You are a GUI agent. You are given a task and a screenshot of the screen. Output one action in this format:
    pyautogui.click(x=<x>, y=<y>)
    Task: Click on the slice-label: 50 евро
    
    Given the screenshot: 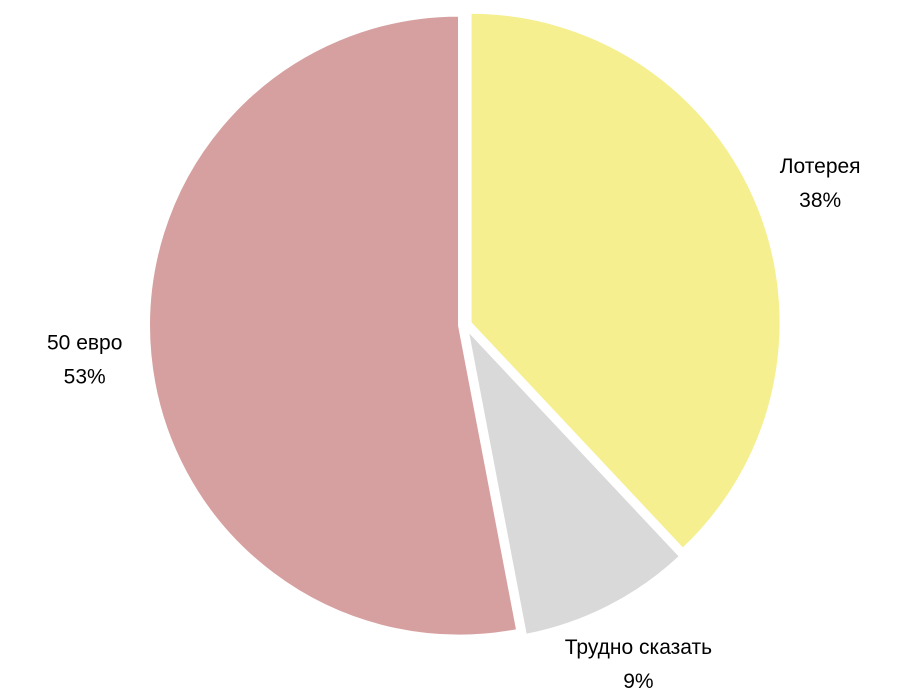 What is the action you would take?
    pyautogui.click(x=84, y=342)
    